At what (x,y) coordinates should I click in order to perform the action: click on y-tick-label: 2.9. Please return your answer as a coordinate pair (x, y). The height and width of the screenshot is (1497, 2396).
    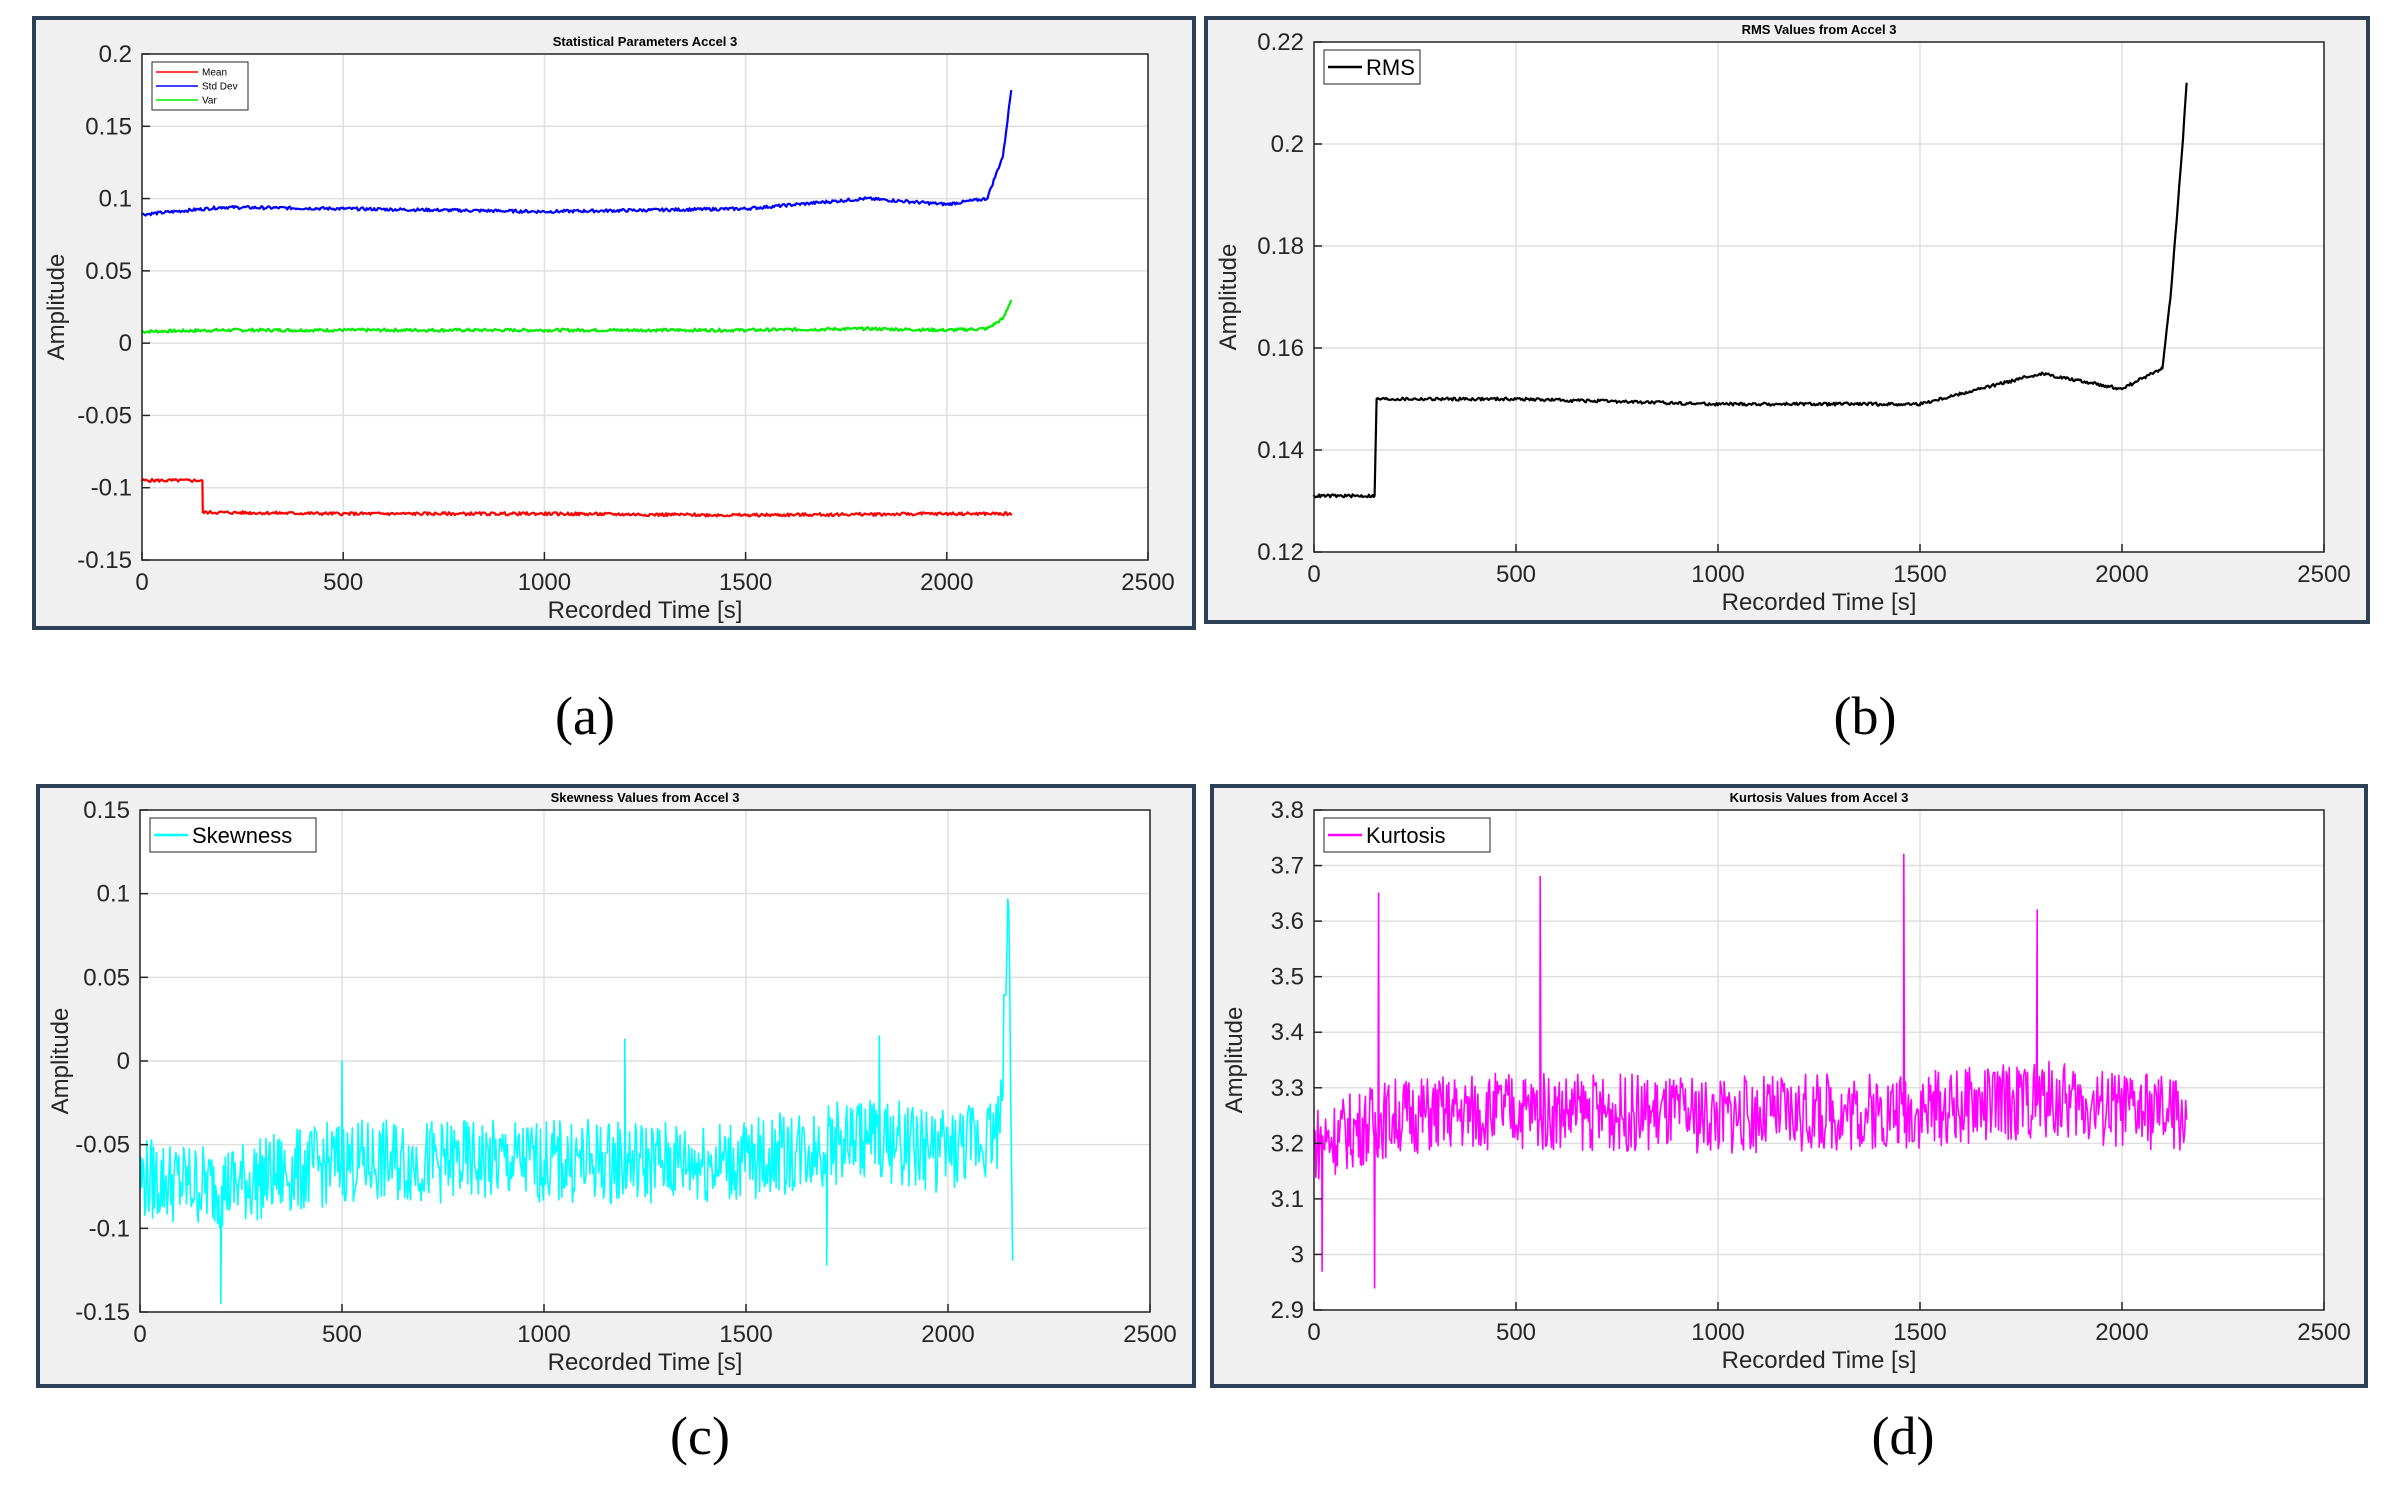
    Looking at the image, I should click on (1287, 1310).